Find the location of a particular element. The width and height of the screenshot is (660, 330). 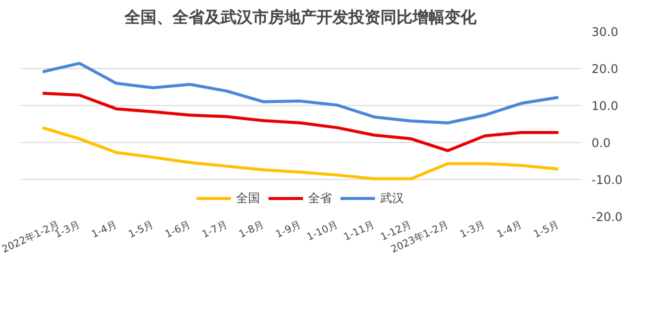

legend-label: 全国 is located at coordinates (248, 198).